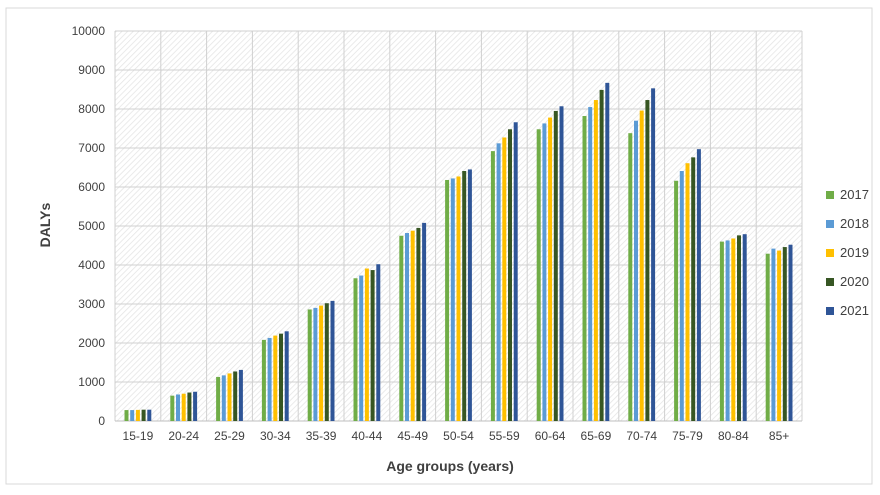 Image resolution: width=880 pixels, height=495 pixels. Describe the element at coordinates (779, 336) in the screenshot. I see `bar-2019-85+` at that location.